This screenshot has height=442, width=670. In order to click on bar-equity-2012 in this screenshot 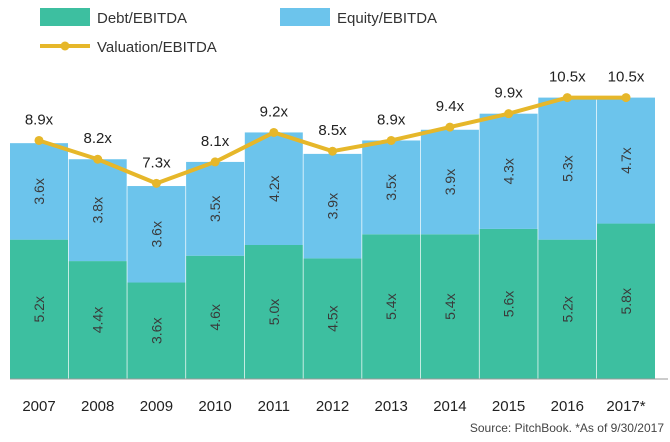, I will do `click(332, 206)`.